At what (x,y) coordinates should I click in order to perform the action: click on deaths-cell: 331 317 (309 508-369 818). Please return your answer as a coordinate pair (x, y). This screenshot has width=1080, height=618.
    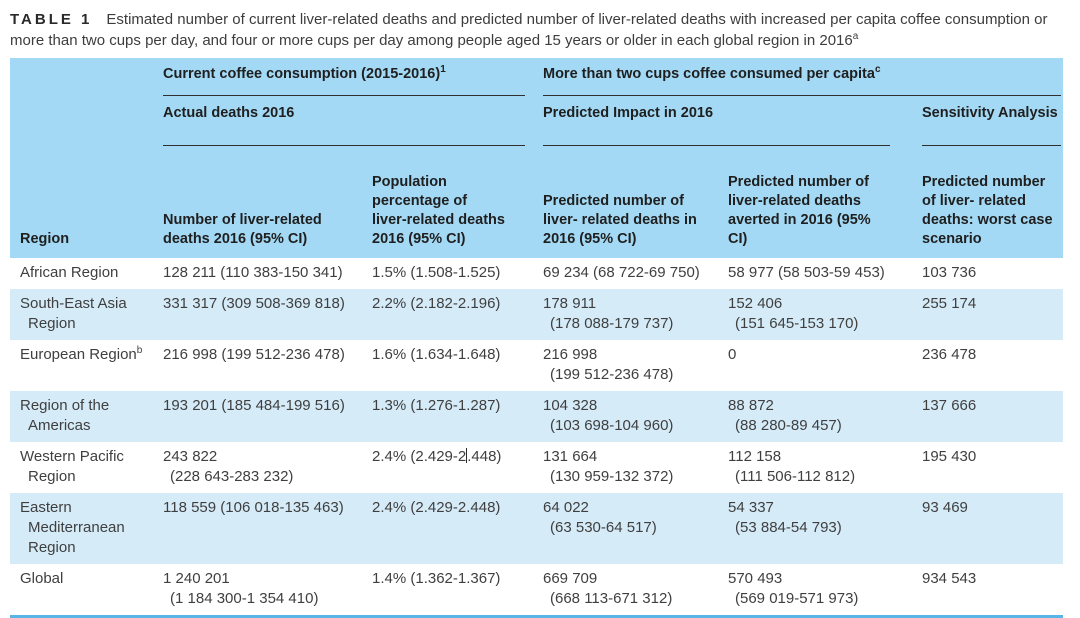
    Looking at the image, I should click on (254, 303).